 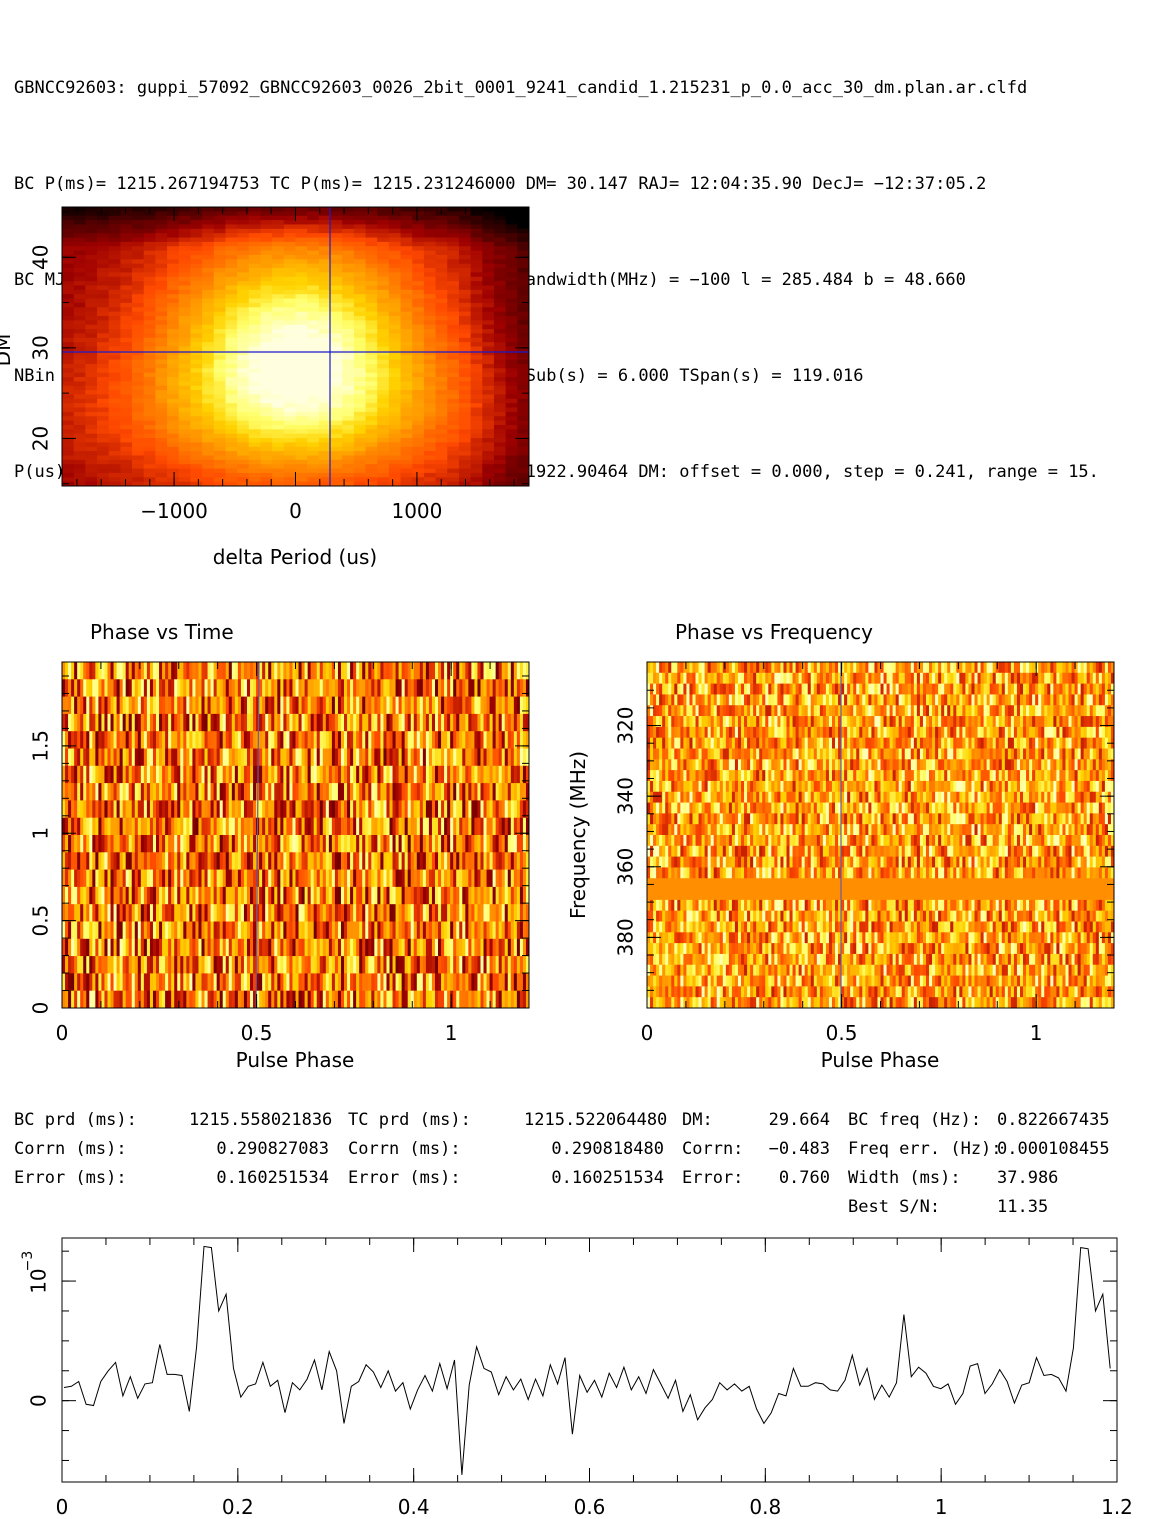 What do you see at coordinates (7, 350) in the screenshot?
I see `dm-ylabel: DM` at bounding box center [7, 350].